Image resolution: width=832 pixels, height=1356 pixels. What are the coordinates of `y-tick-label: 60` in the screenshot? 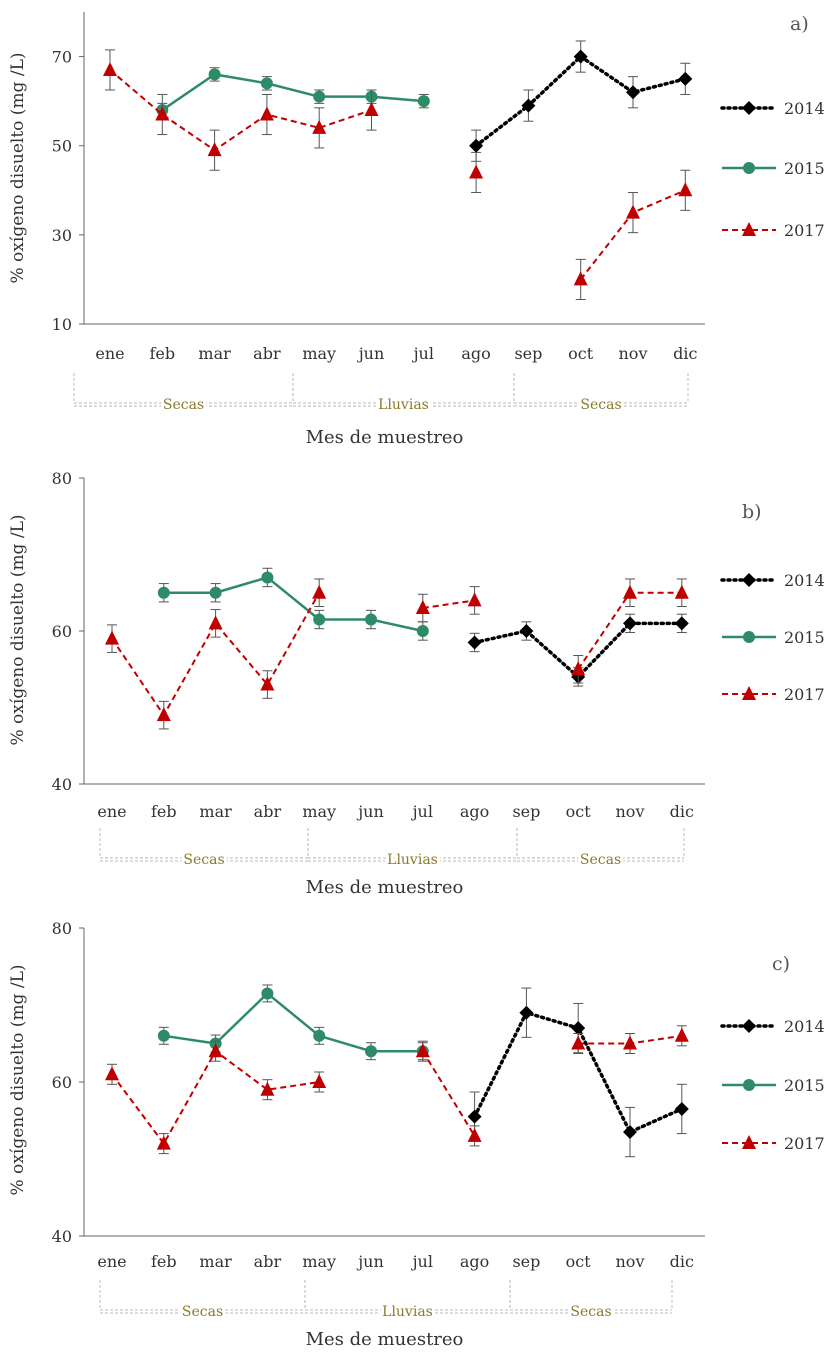 It's located at (62, 631).